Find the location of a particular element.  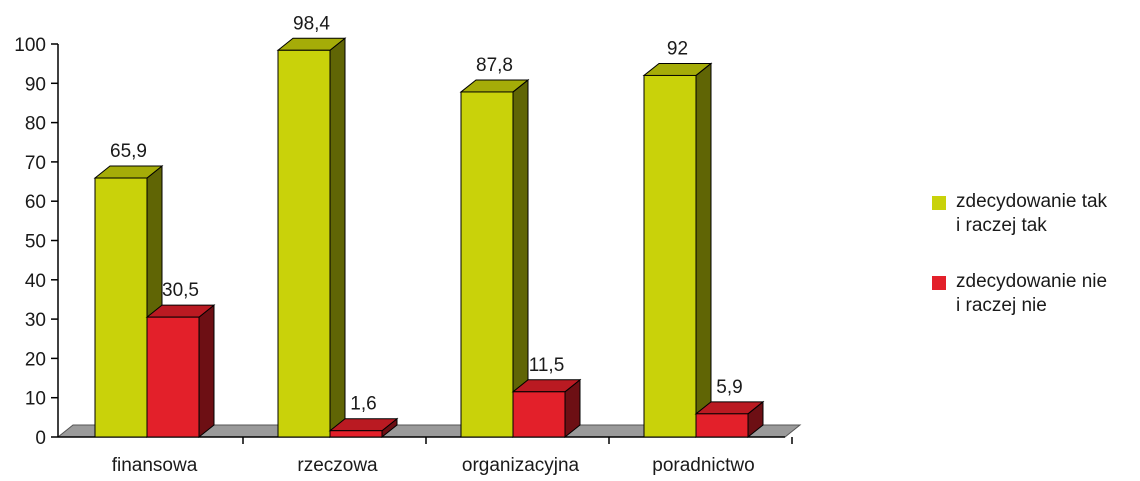

y-tick-label: 70 is located at coordinates (35, 163).